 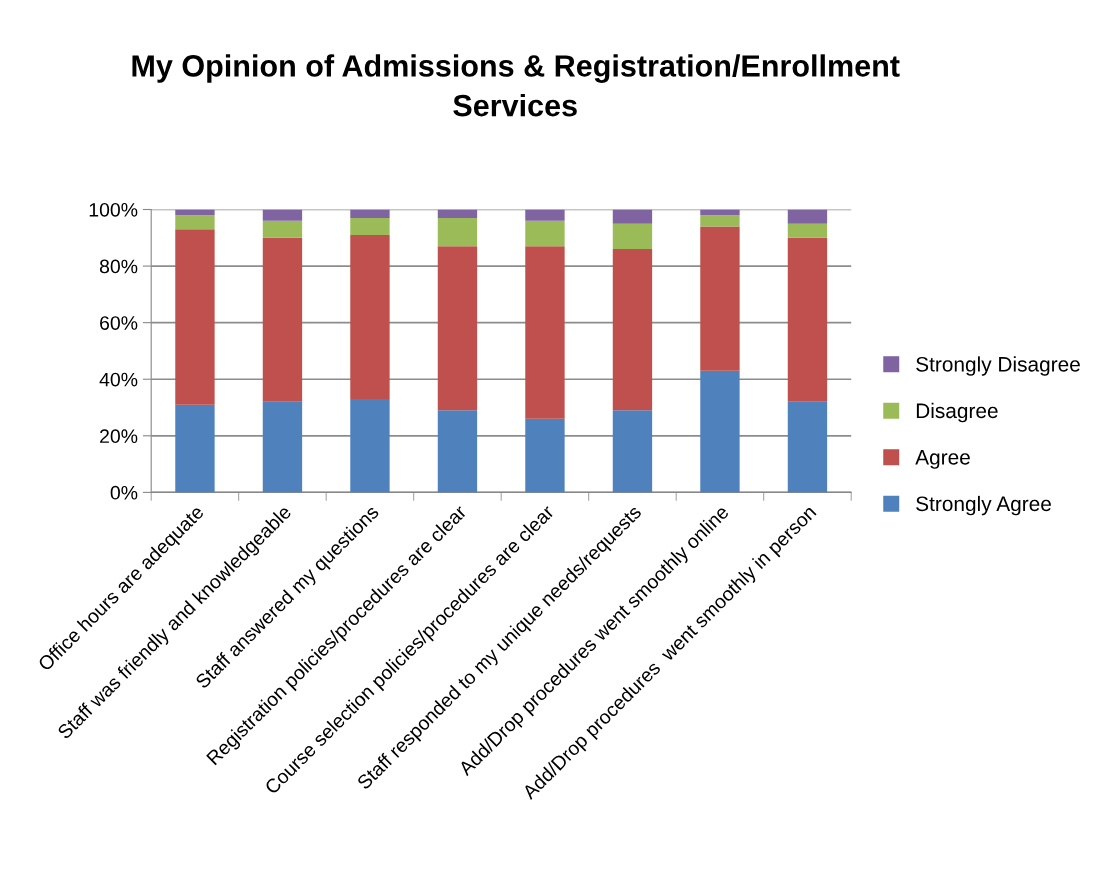 I want to click on y-tick-label: 80%, so click(x=118, y=266).